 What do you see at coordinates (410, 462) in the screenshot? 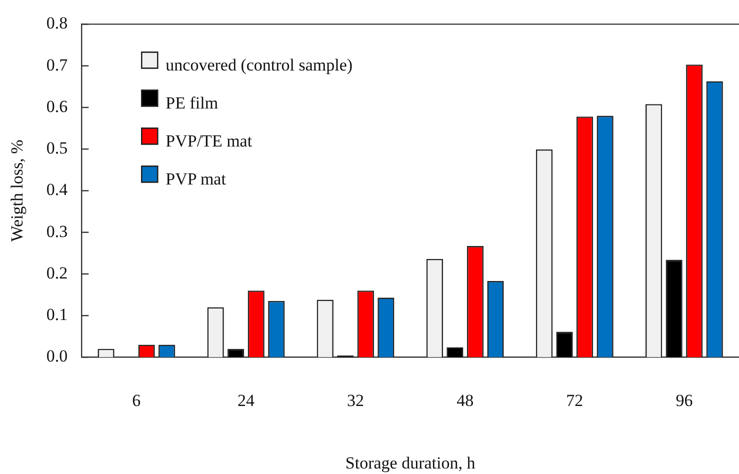
I see `x-axis-title: Storage duration, h` at bounding box center [410, 462].